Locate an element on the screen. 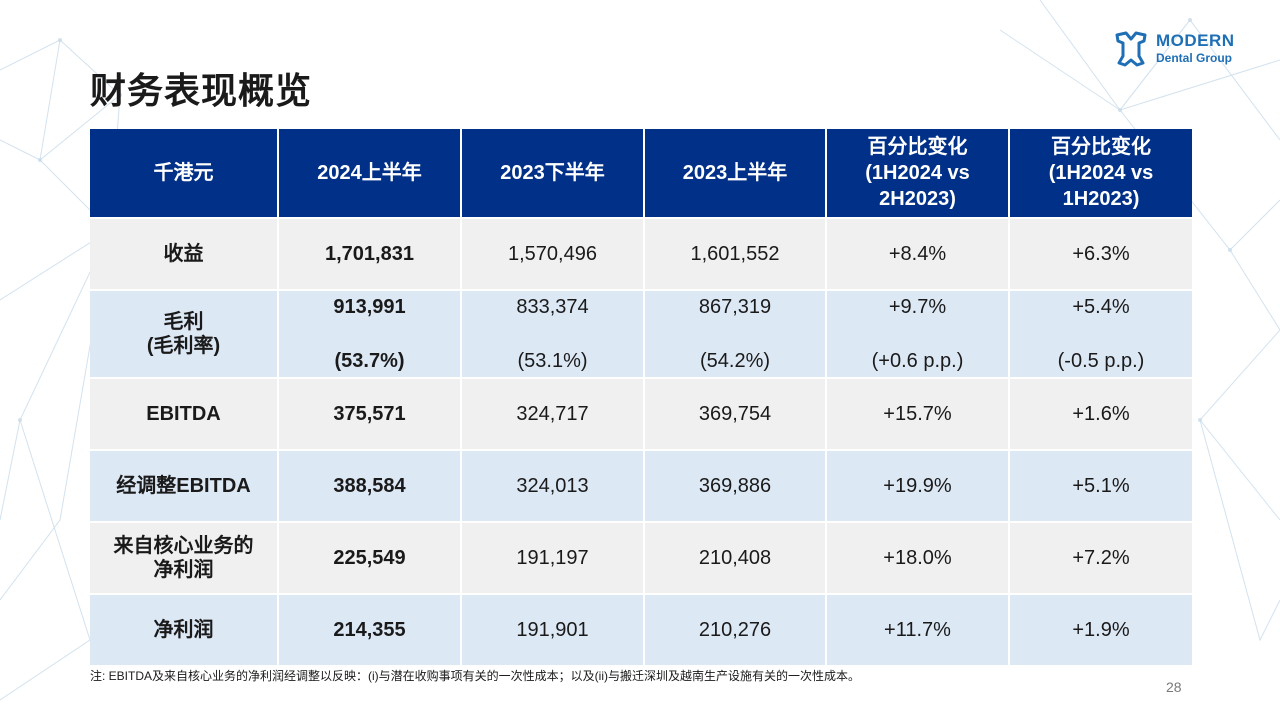  cell-subvalue: (53.1%) is located at coordinates (552, 361).